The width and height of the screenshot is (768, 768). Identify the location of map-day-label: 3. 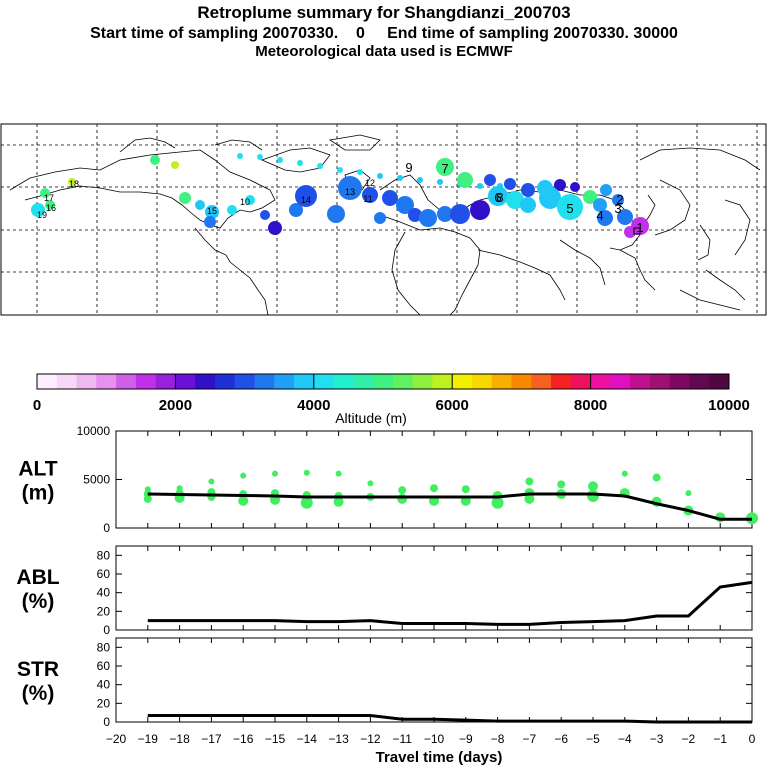
(617, 208).